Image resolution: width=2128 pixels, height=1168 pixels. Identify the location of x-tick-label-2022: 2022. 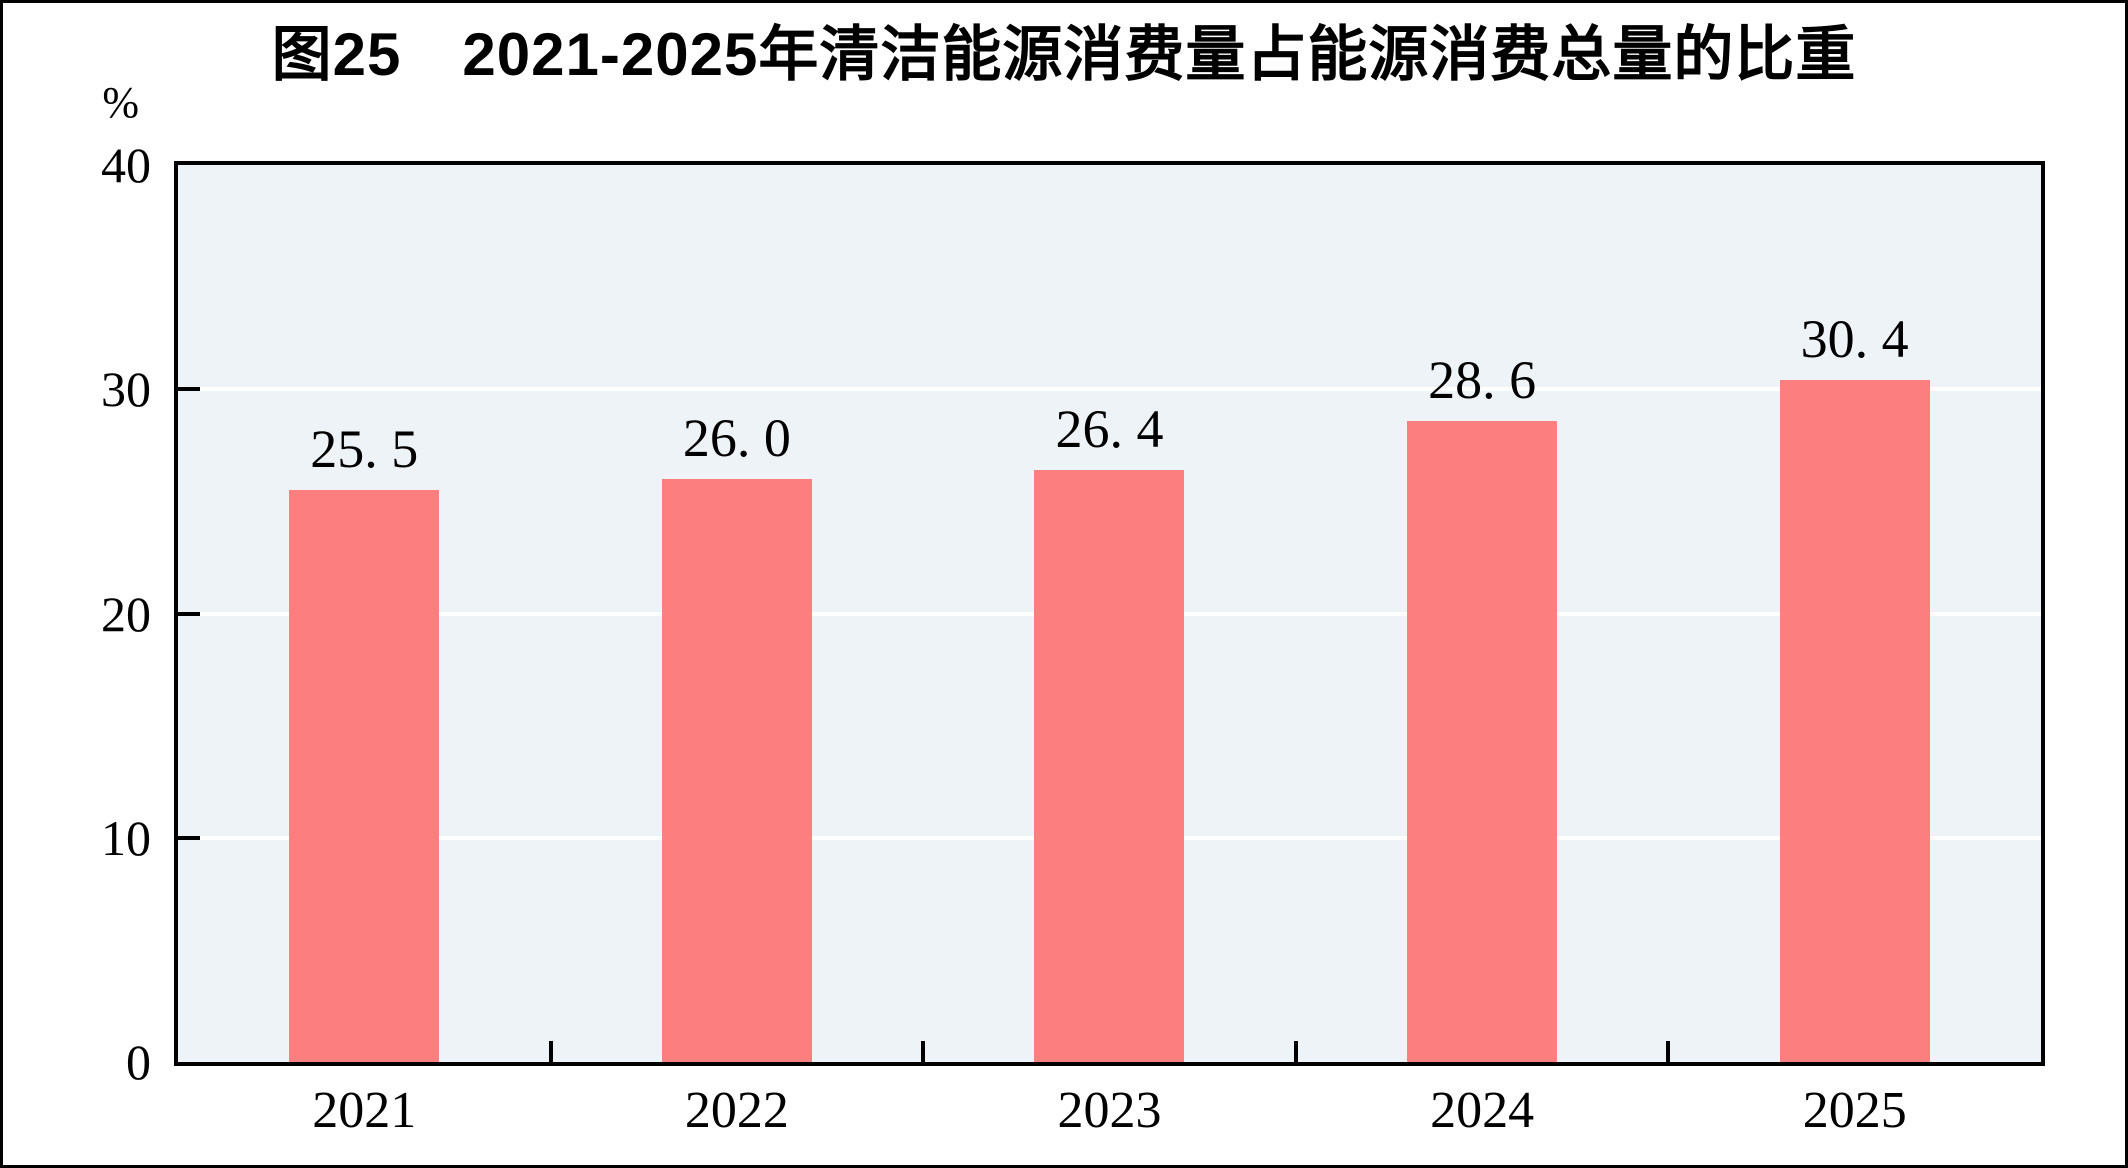
(736, 1110).